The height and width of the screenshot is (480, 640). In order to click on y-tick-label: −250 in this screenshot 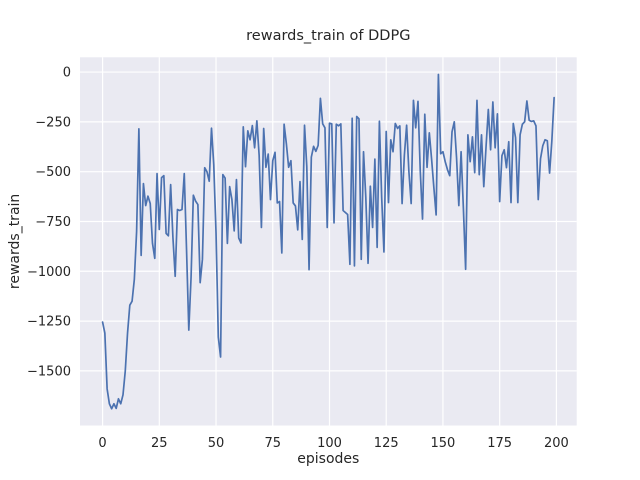, I will do `click(53, 122)`.